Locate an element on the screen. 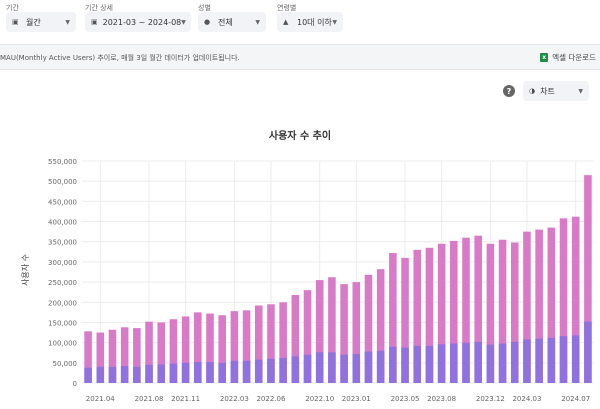  x-tick-label: 2023.12 is located at coordinates (490, 399).